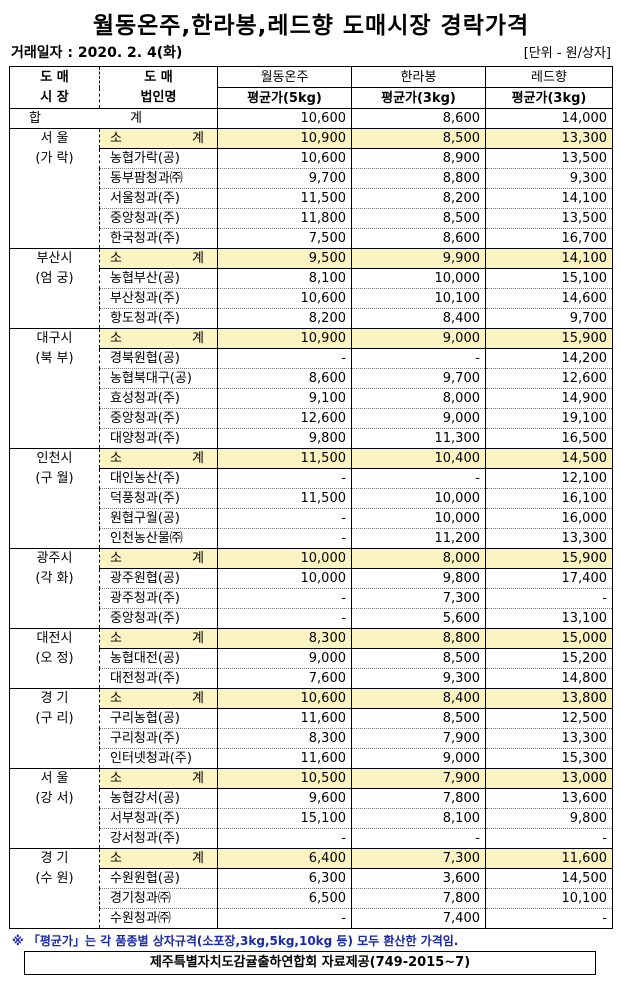 Image resolution: width=622 pixels, height=986 pixels. What do you see at coordinates (549, 278) in the screenshot?
I see `price-value: 15,100` at bounding box center [549, 278].